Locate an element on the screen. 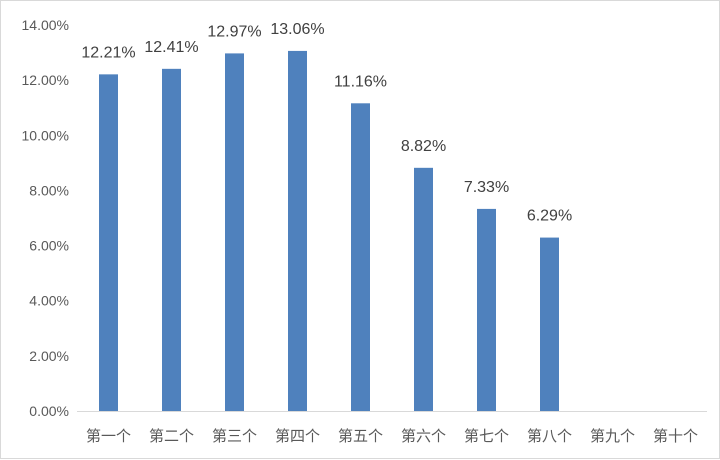  x-category-label: 第三个 is located at coordinates (234, 436).